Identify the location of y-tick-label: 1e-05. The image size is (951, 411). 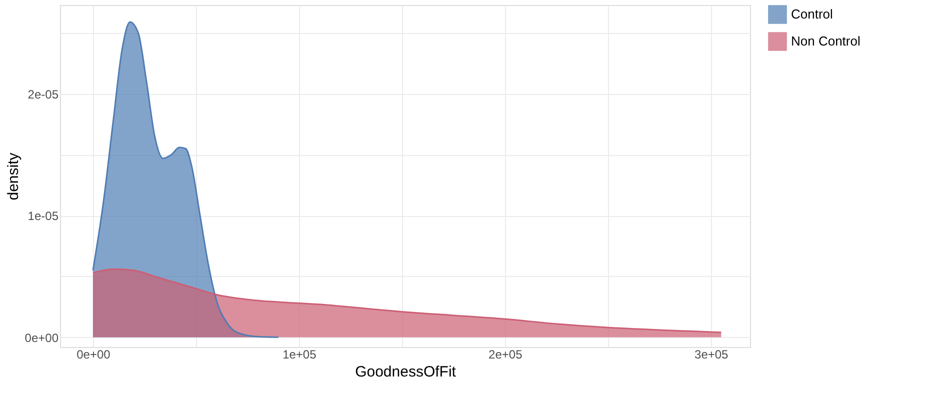
(43, 216).